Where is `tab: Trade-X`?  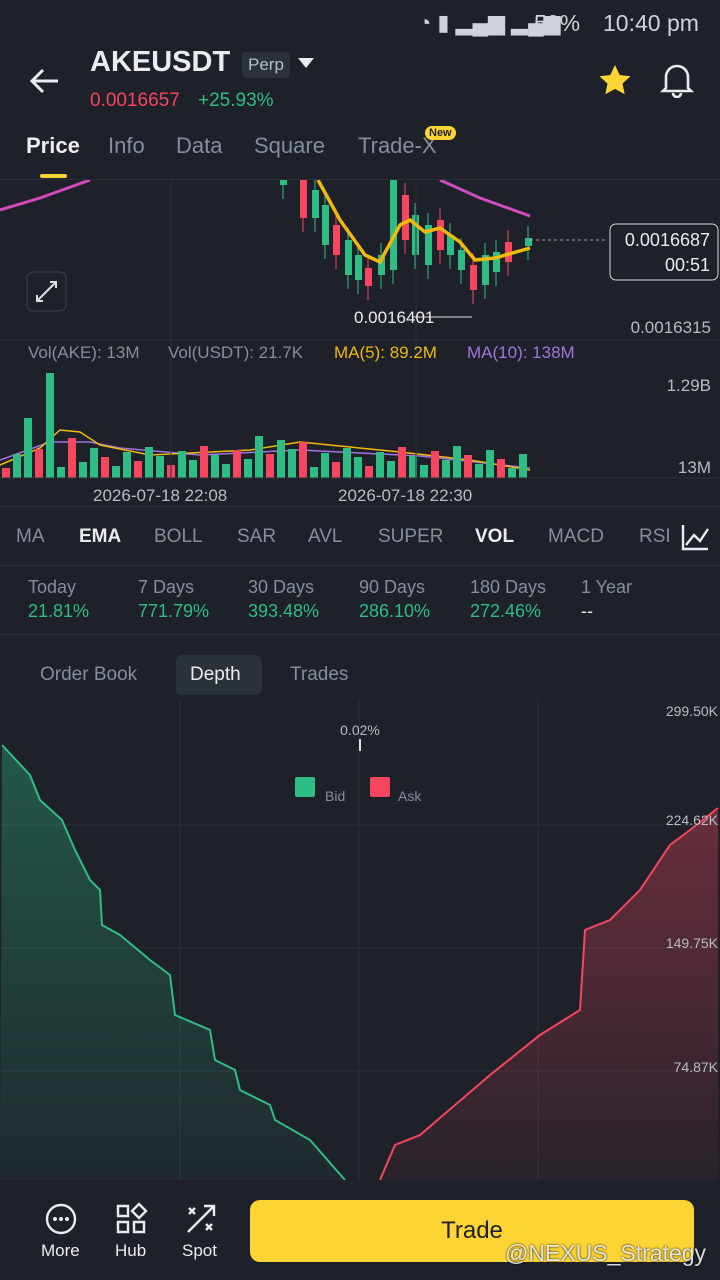 tab: Trade-X is located at coordinates (397, 145).